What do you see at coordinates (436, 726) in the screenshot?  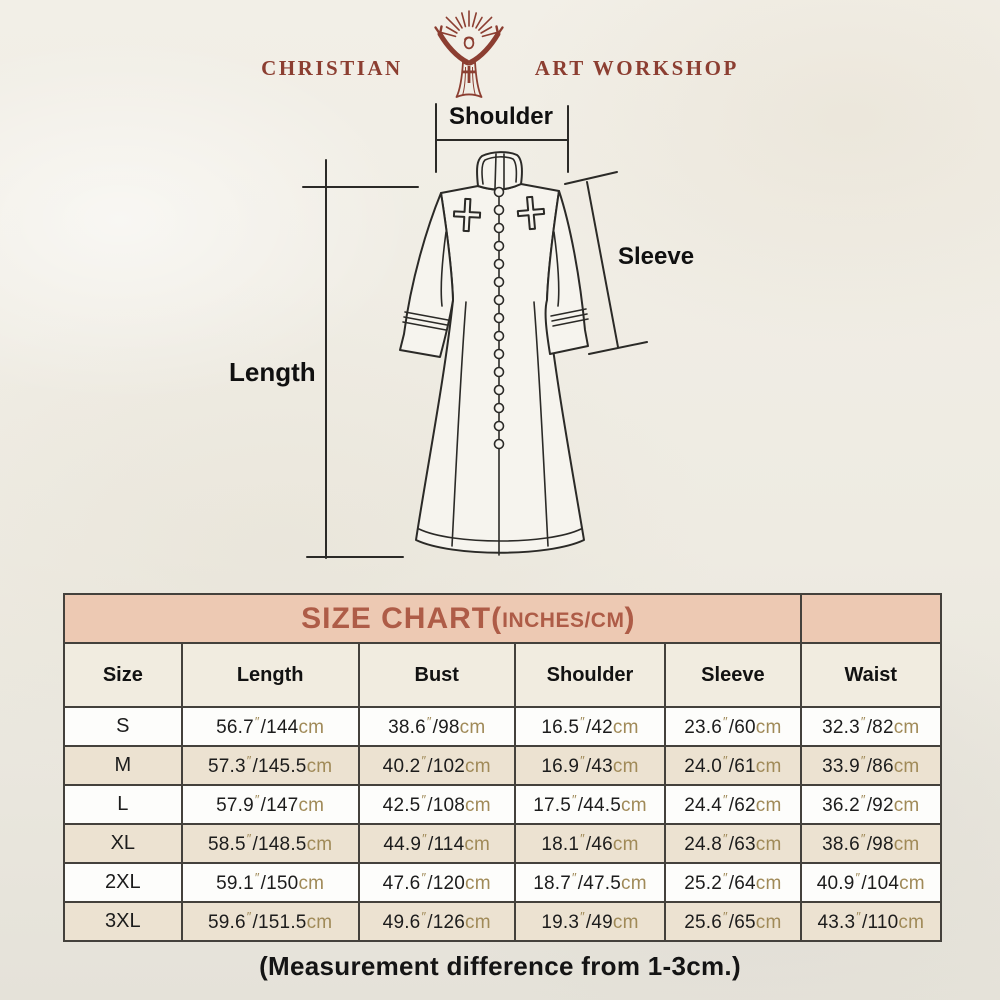 I see `bust-value-cell: 38.6″/98cm` at bounding box center [436, 726].